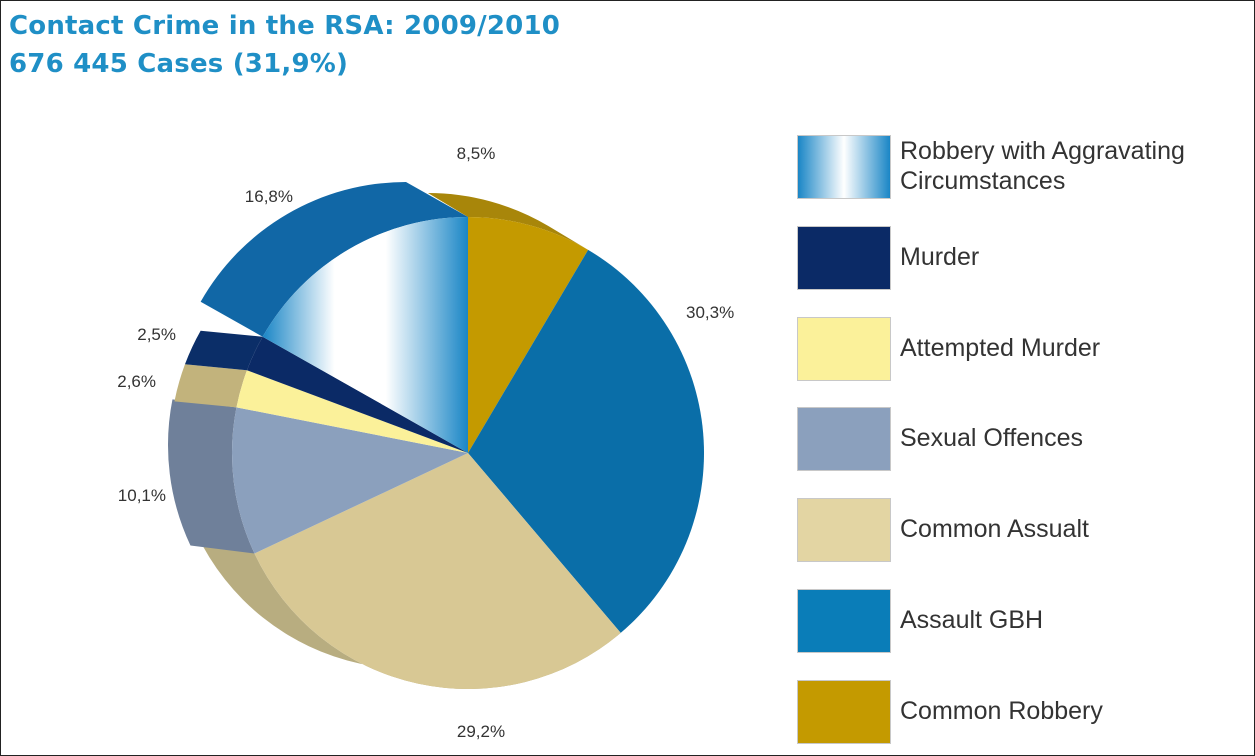 The image size is (1255, 756). Describe the element at coordinates (211, 476) in the screenshot. I see `pie-rim-sexual-offences` at that location.